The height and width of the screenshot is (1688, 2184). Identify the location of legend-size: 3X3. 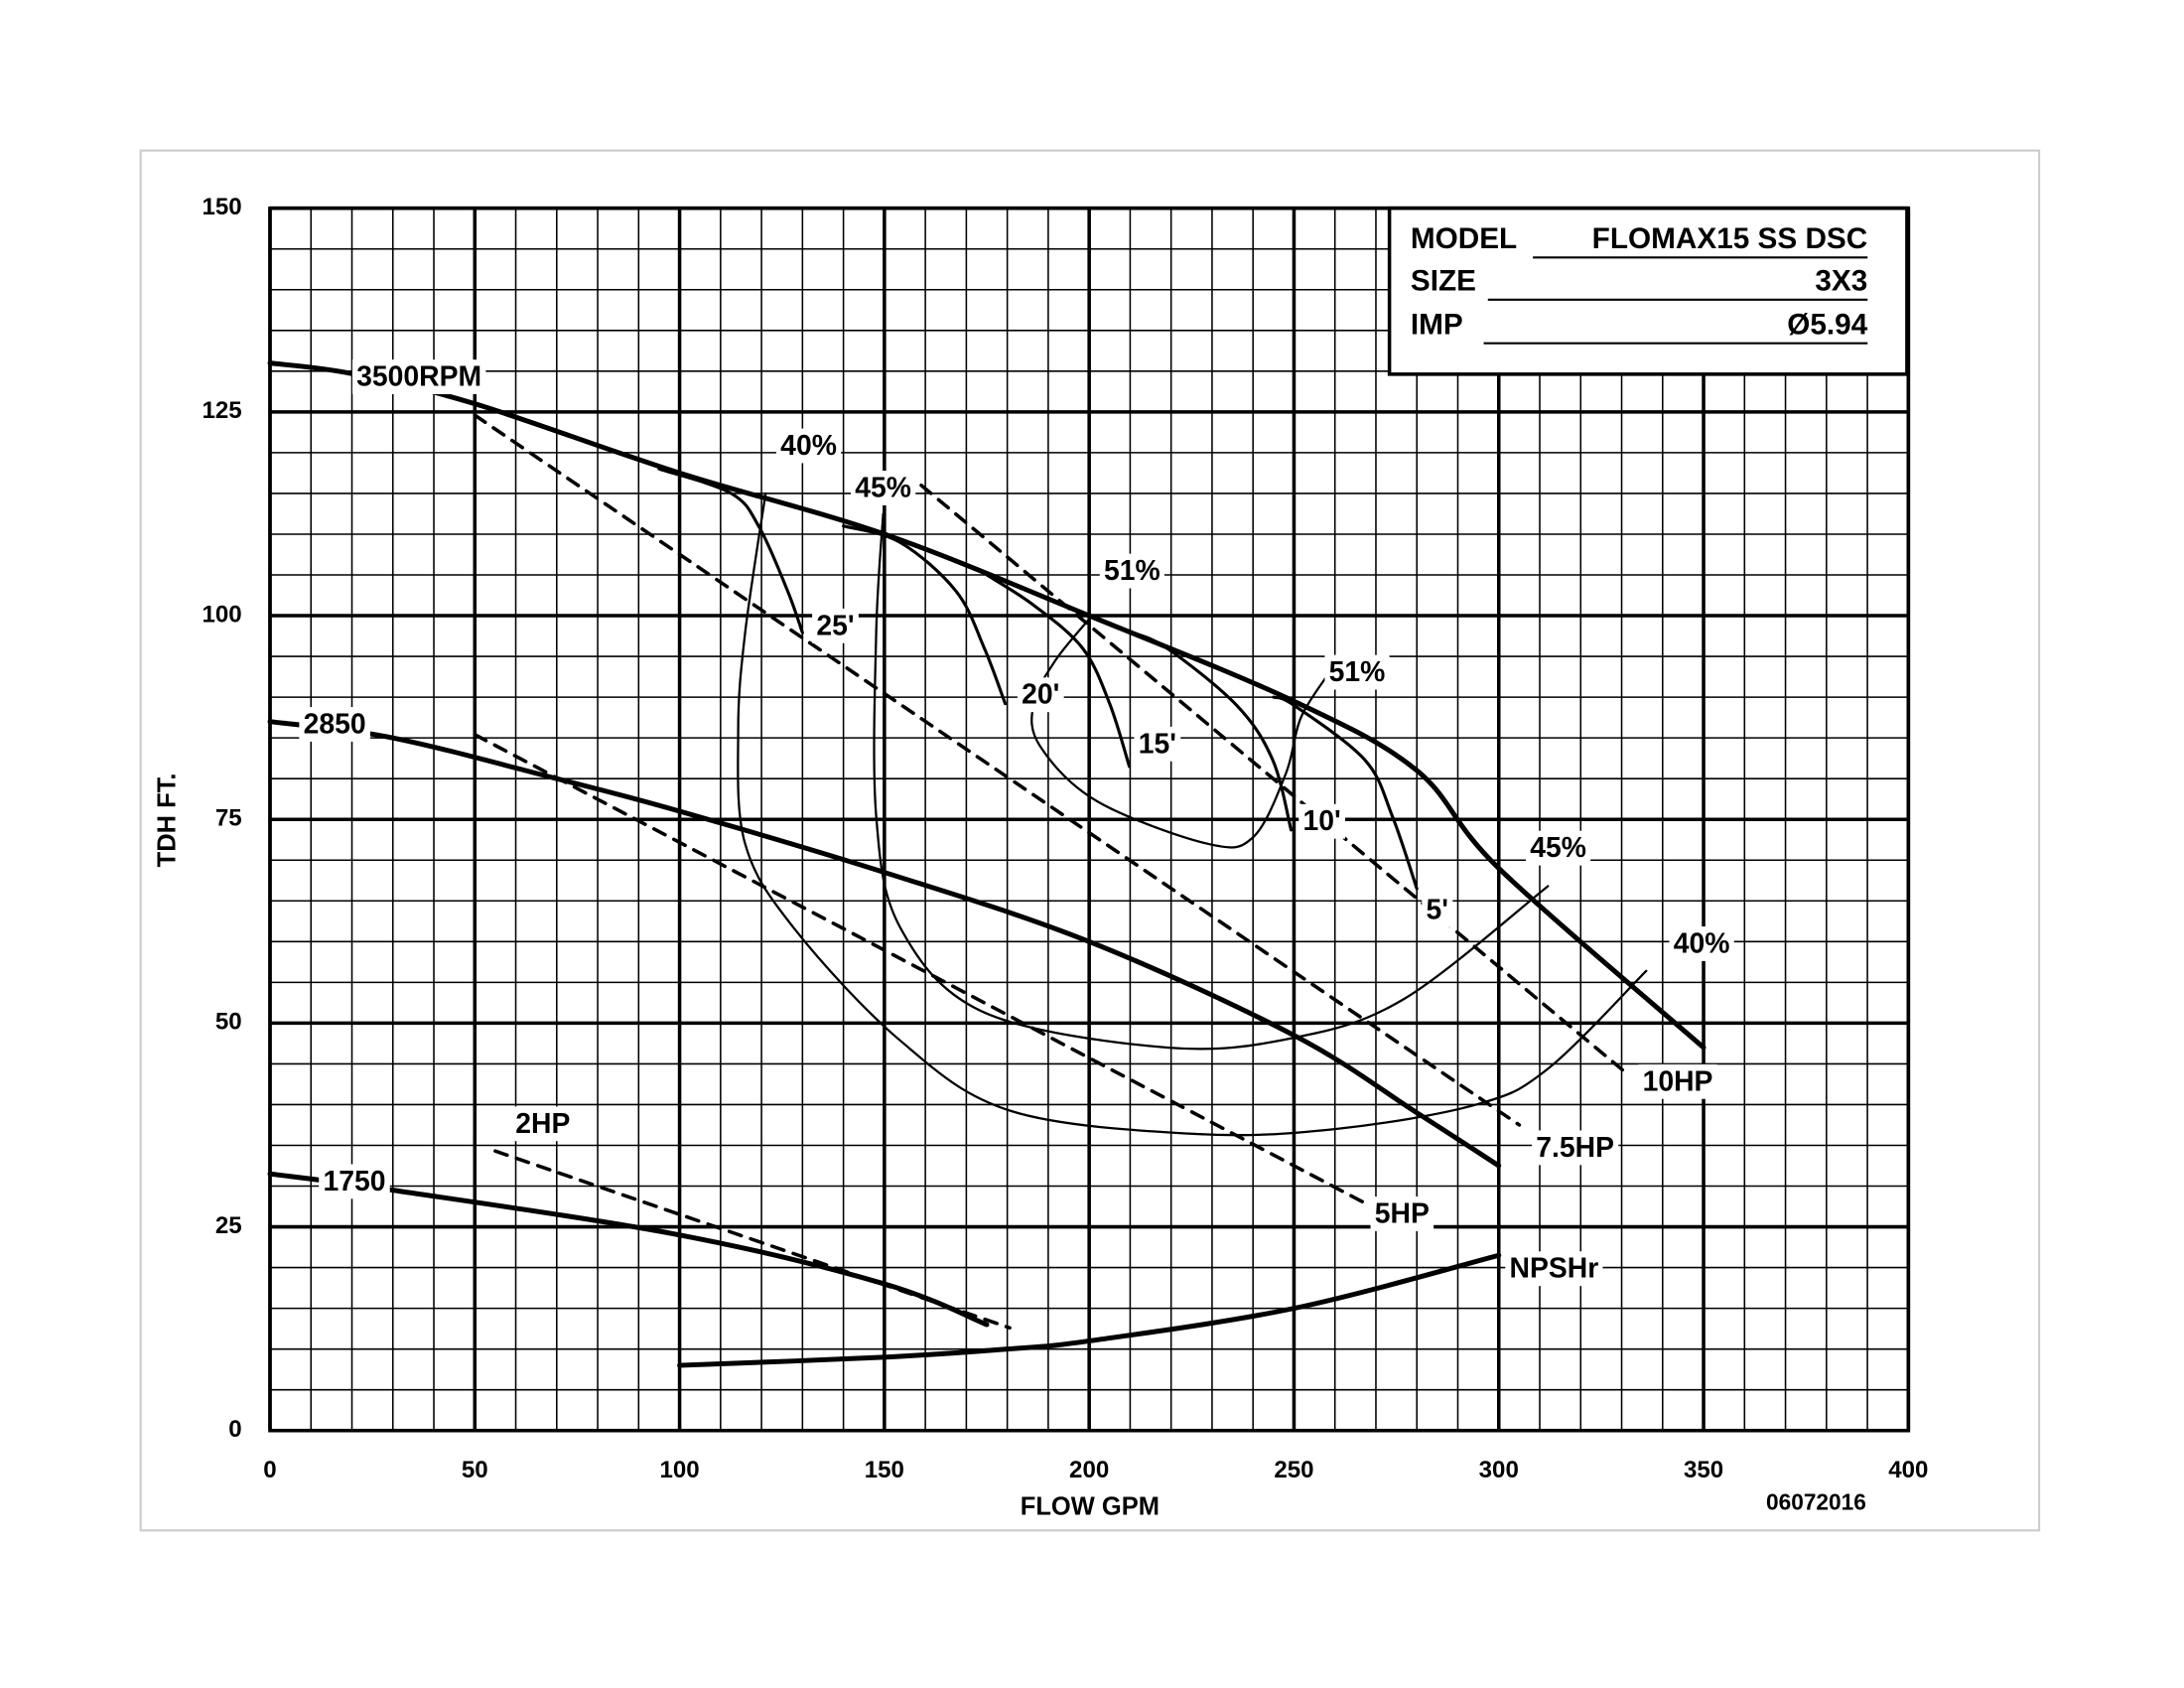
(1841, 281).